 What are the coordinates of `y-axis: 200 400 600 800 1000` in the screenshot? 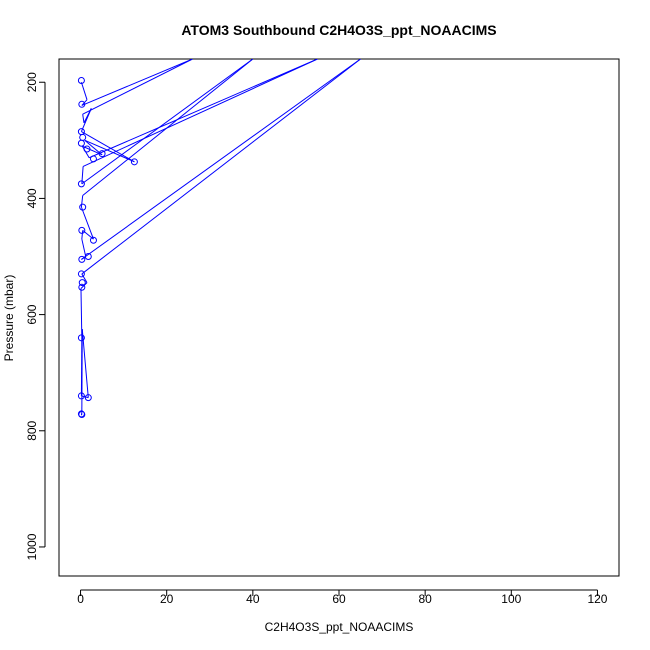 It's located at (35, 316).